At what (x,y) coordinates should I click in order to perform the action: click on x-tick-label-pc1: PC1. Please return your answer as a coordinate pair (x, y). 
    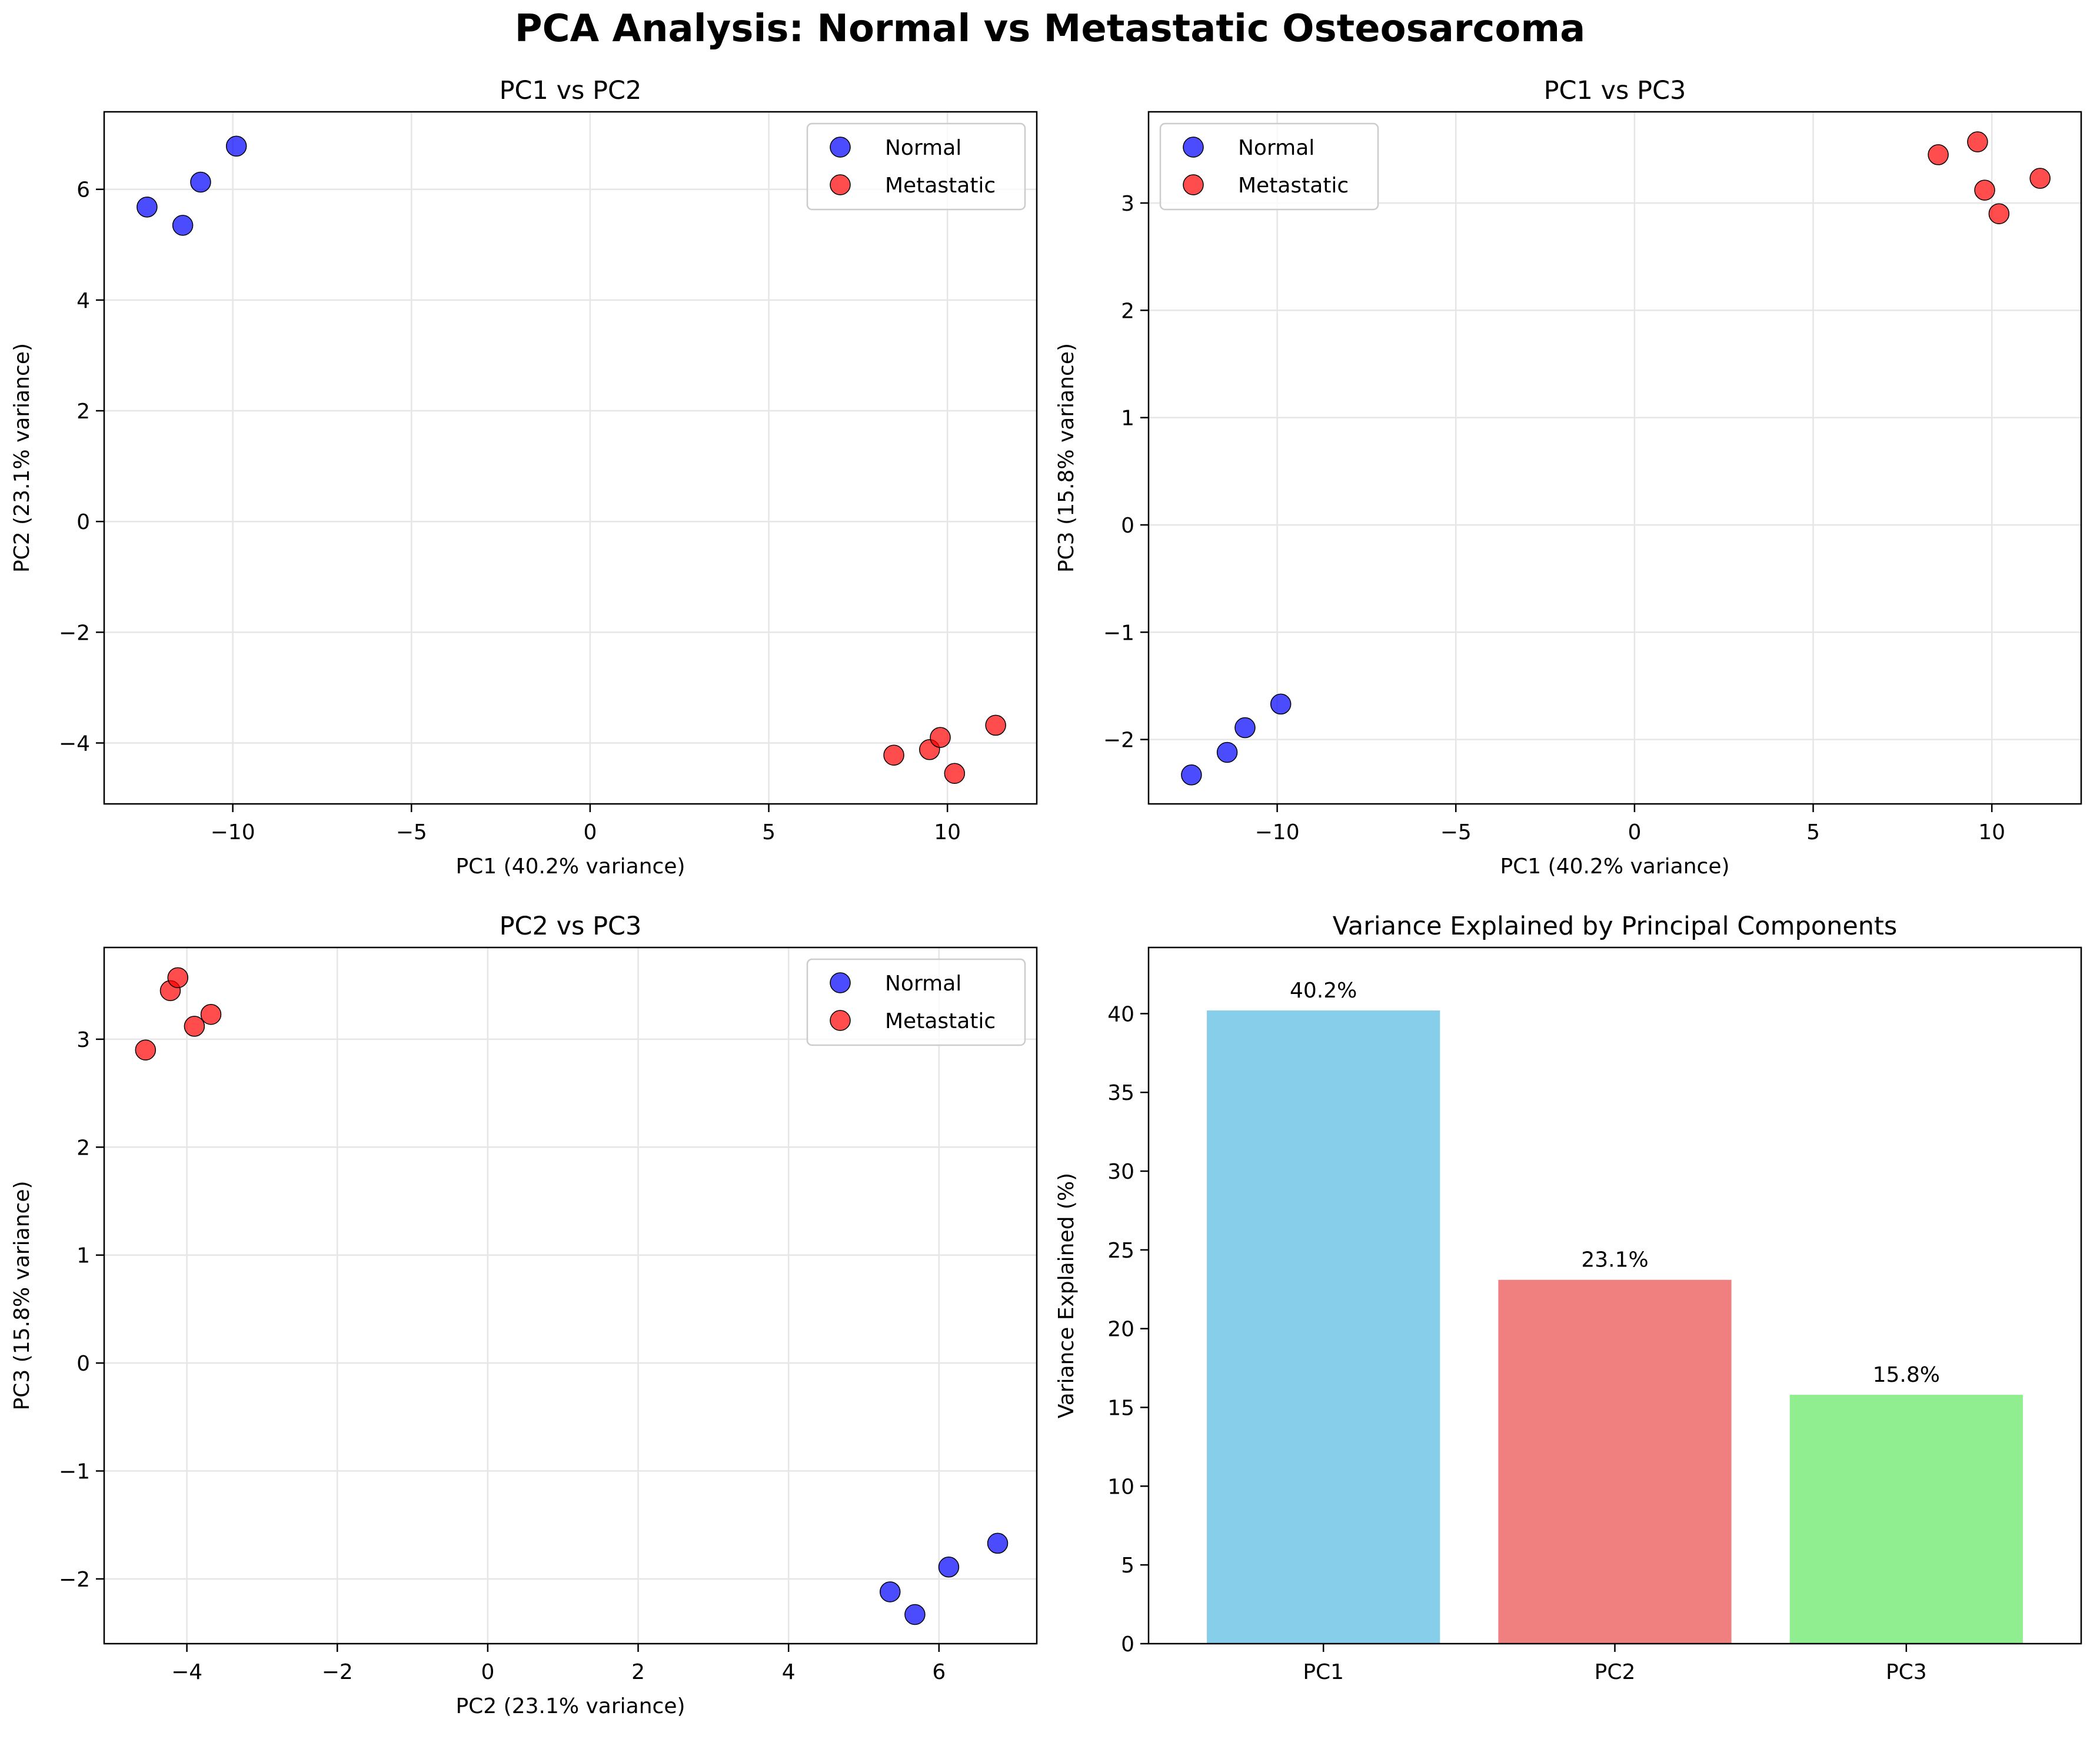
    Looking at the image, I should click on (1323, 1672).